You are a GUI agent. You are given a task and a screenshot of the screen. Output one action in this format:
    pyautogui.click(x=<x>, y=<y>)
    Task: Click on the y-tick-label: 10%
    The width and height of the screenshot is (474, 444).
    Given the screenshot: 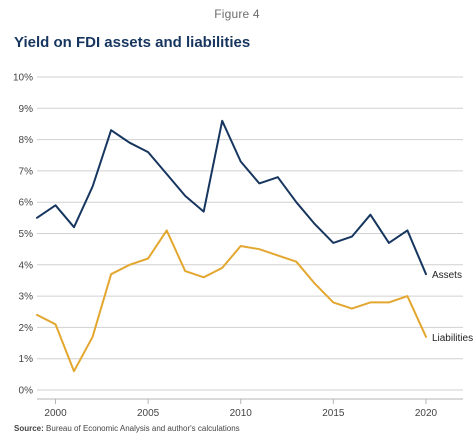 What is the action you would take?
    pyautogui.click(x=23, y=78)
    